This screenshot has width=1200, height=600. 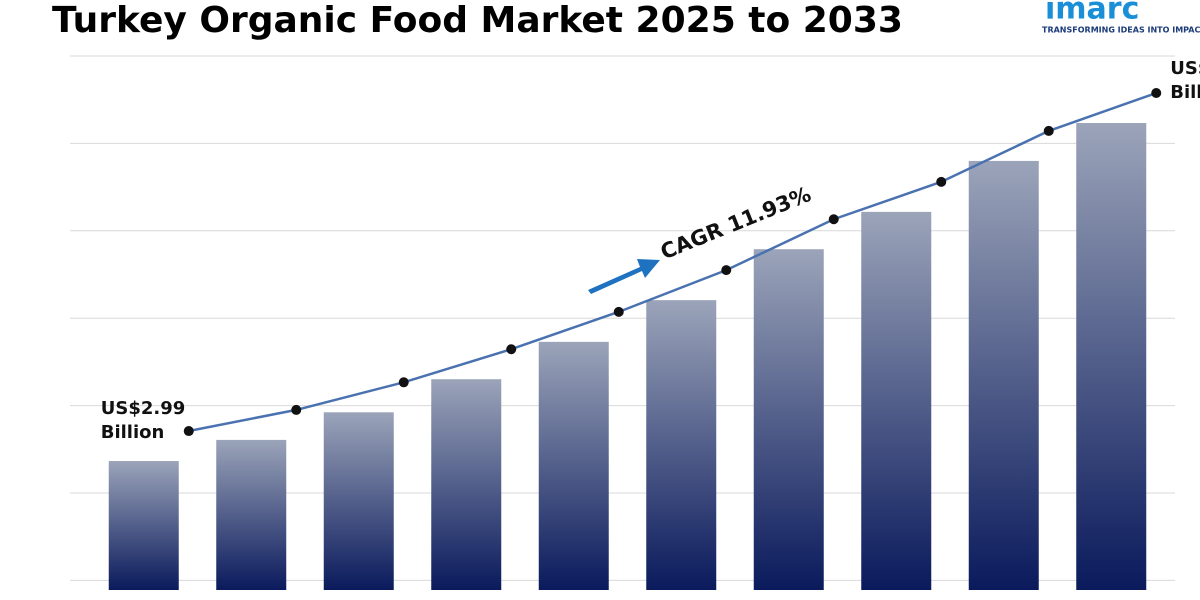 What do you see at coordinates (1185, 80) in the screenshot?
I see `value-label: US$9.23 Billion` at bounding box center [1185, 80].